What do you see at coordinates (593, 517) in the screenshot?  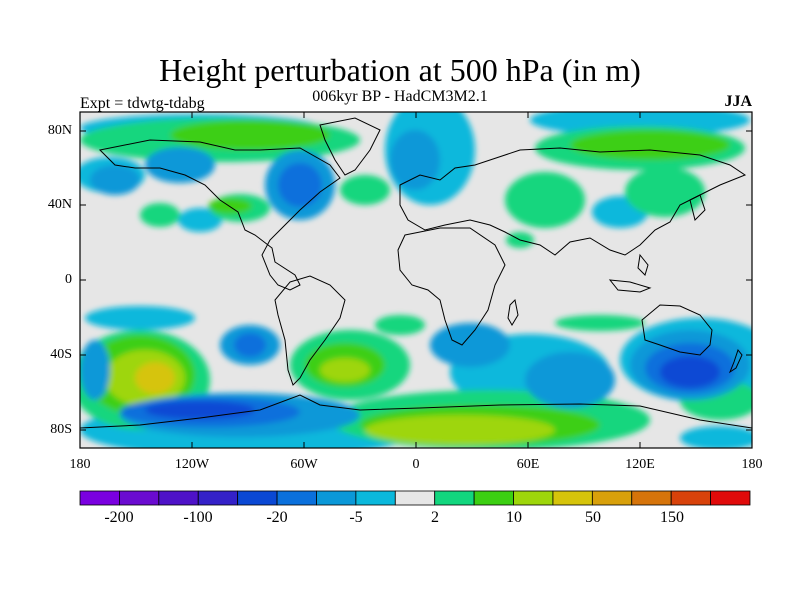 I see `colorbar-label: 50` at bounding box center [593, 517].